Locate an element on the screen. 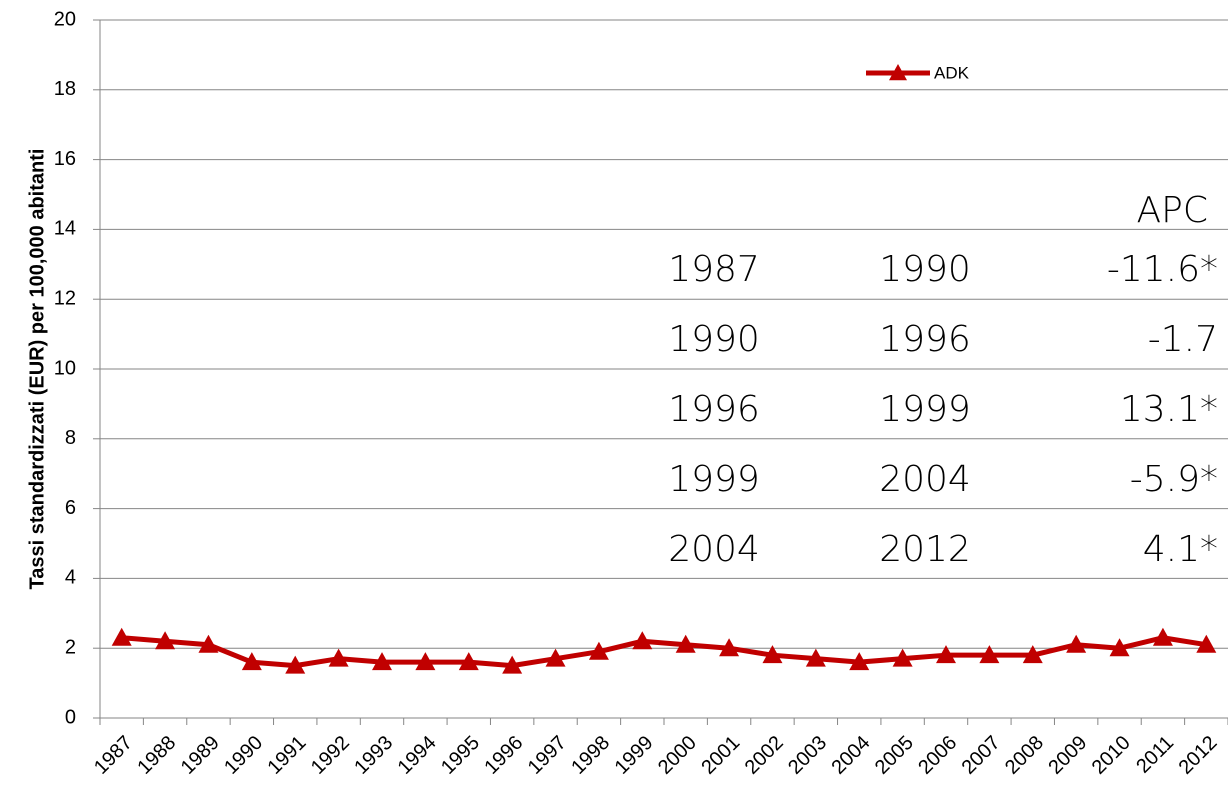 Image resolution: width=1228 pixels, height=805 pixels. legend-marker is located at coordinates (898, 72).